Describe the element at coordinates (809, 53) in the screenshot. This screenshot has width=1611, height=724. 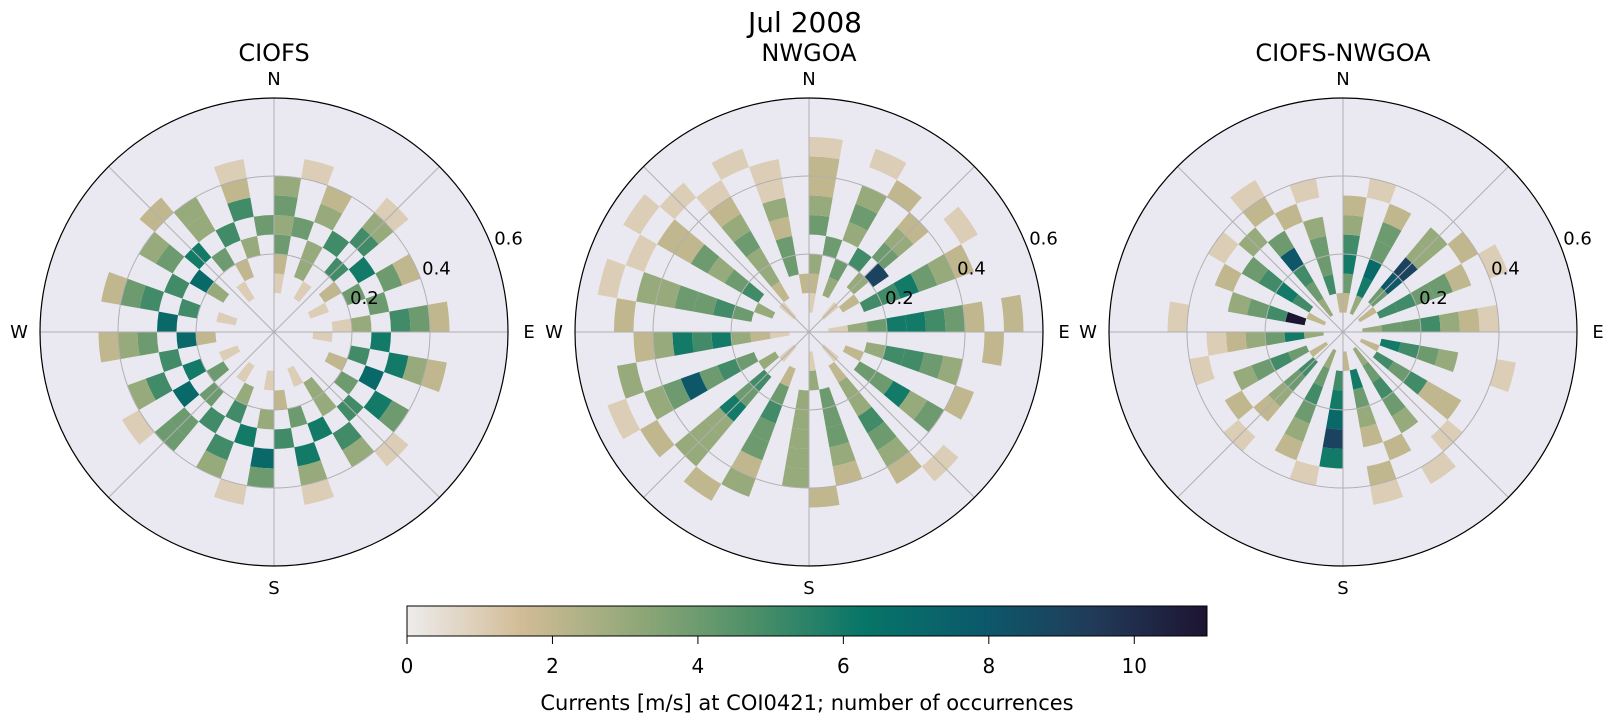
I see `panel-title: NWGOA` at that location.